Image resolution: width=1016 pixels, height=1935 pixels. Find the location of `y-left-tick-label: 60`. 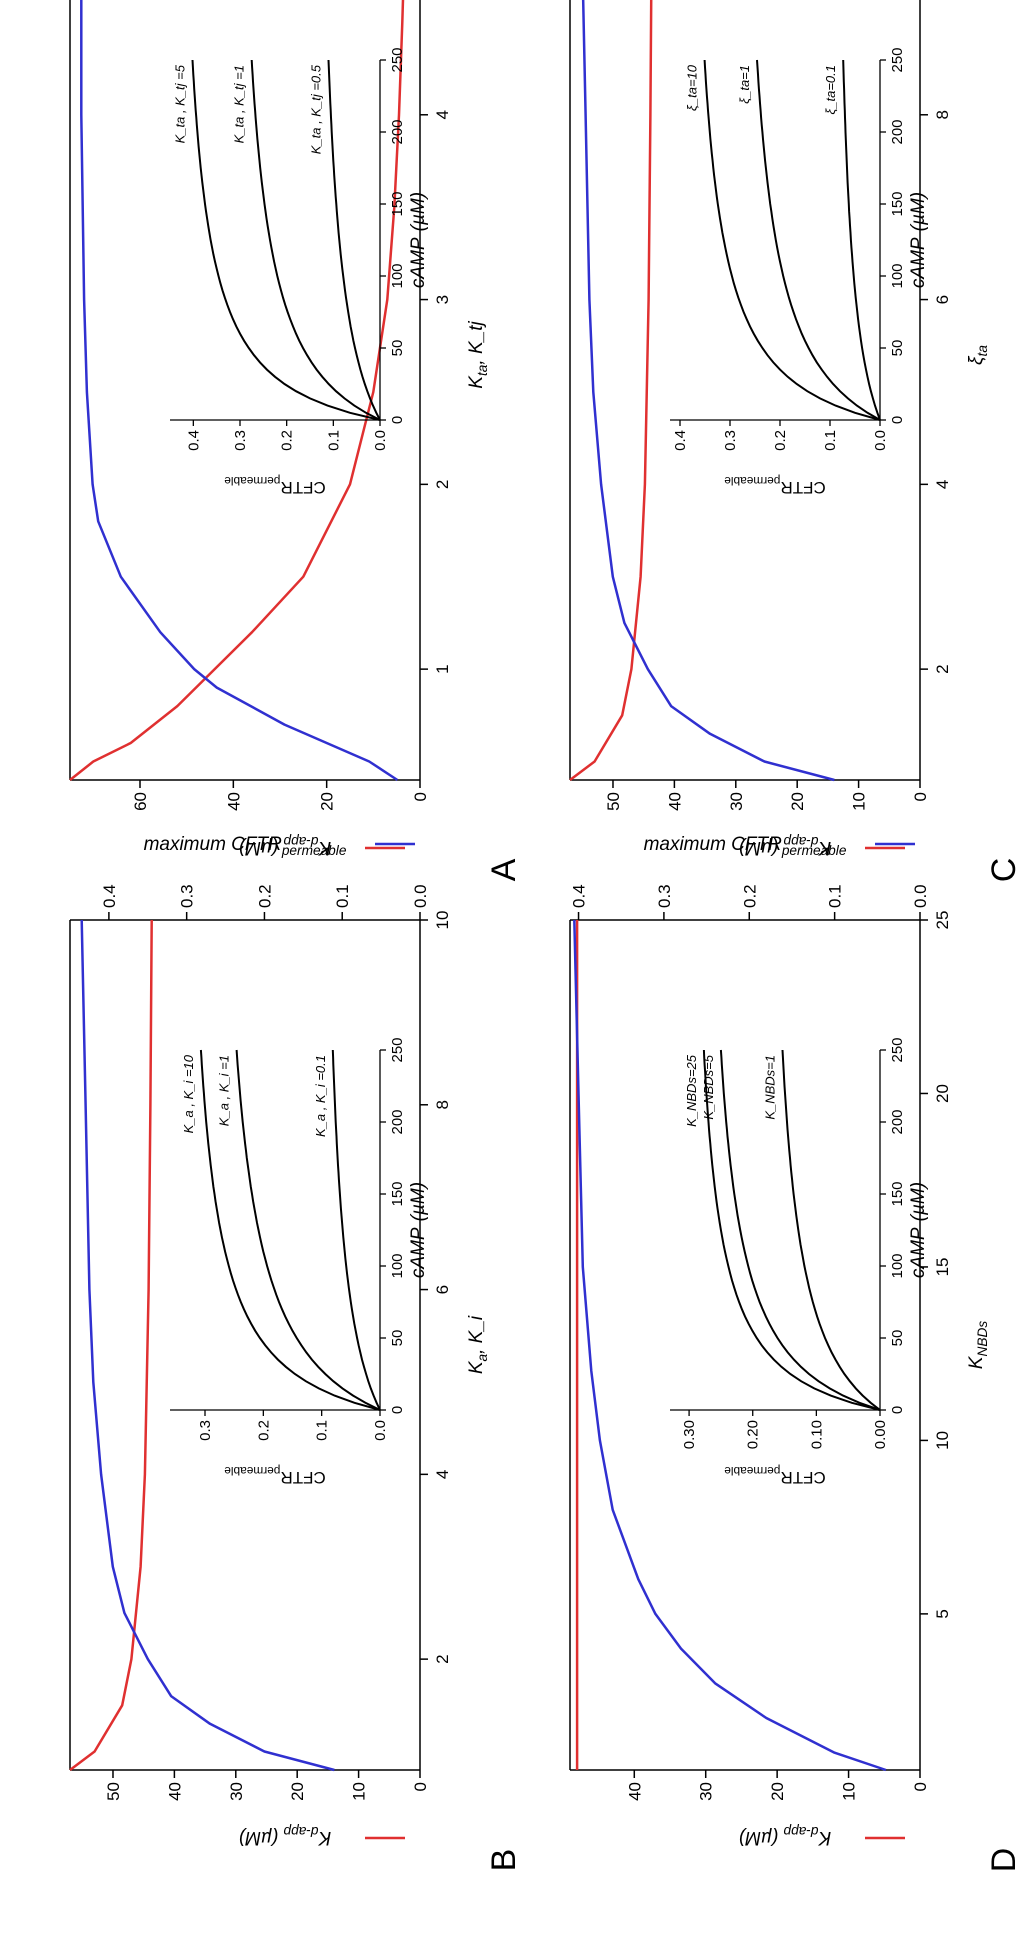

y-left-tick-label: 60 is located at coordinates (140, 801).